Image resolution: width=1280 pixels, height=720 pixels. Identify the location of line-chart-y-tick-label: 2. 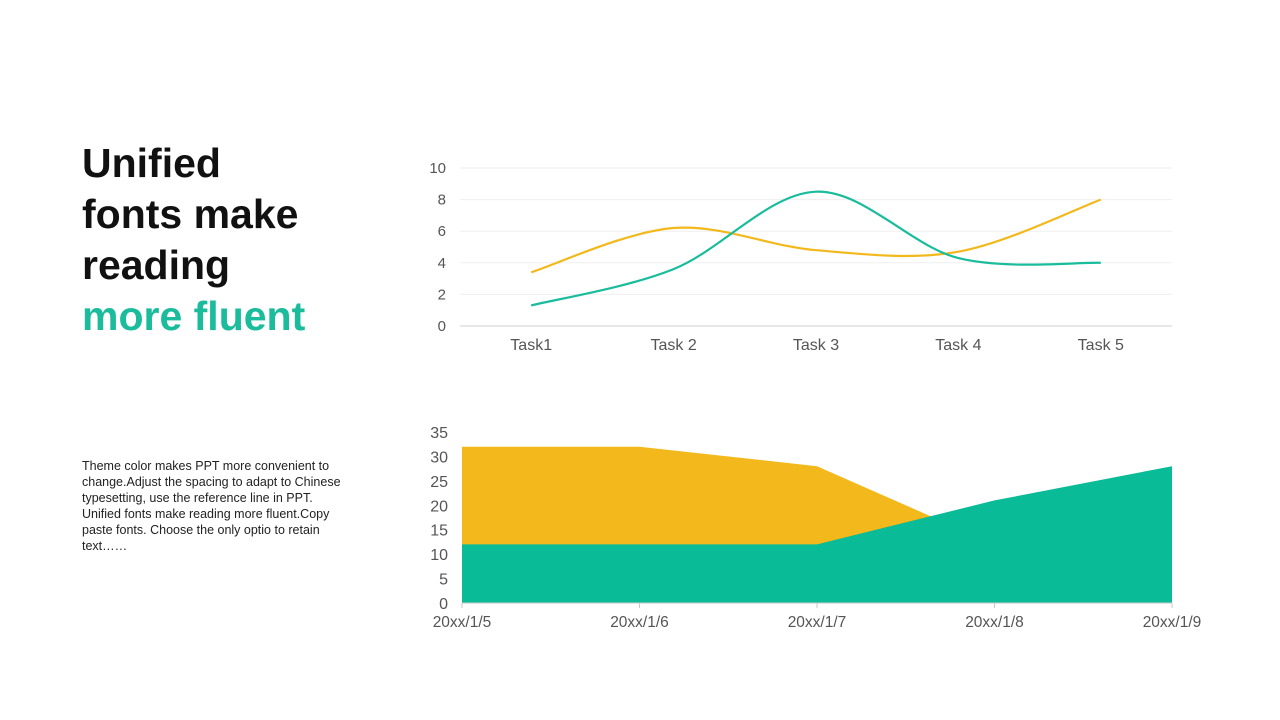
(442, 294).